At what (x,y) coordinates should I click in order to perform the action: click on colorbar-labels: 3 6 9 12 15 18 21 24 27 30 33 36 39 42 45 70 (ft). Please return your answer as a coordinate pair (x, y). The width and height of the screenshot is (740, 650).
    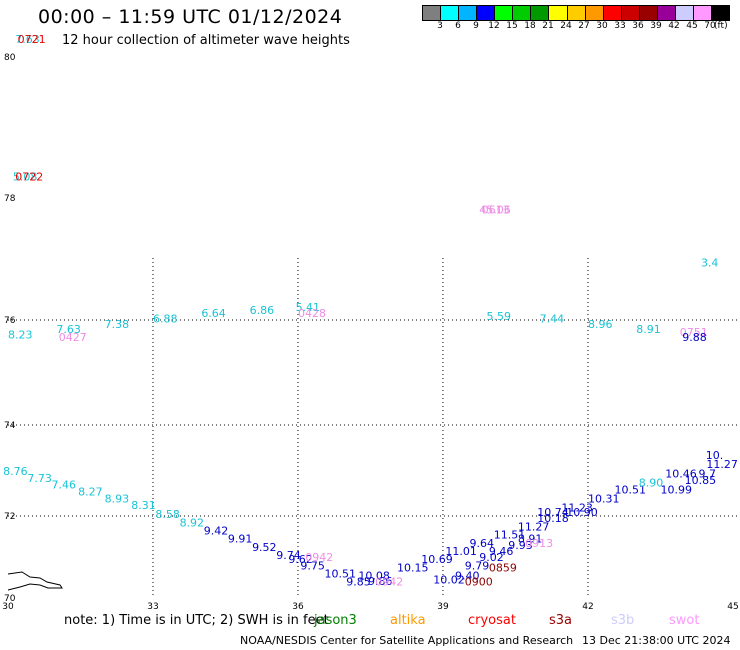
    Looking at the image, I should click on (577, 27).